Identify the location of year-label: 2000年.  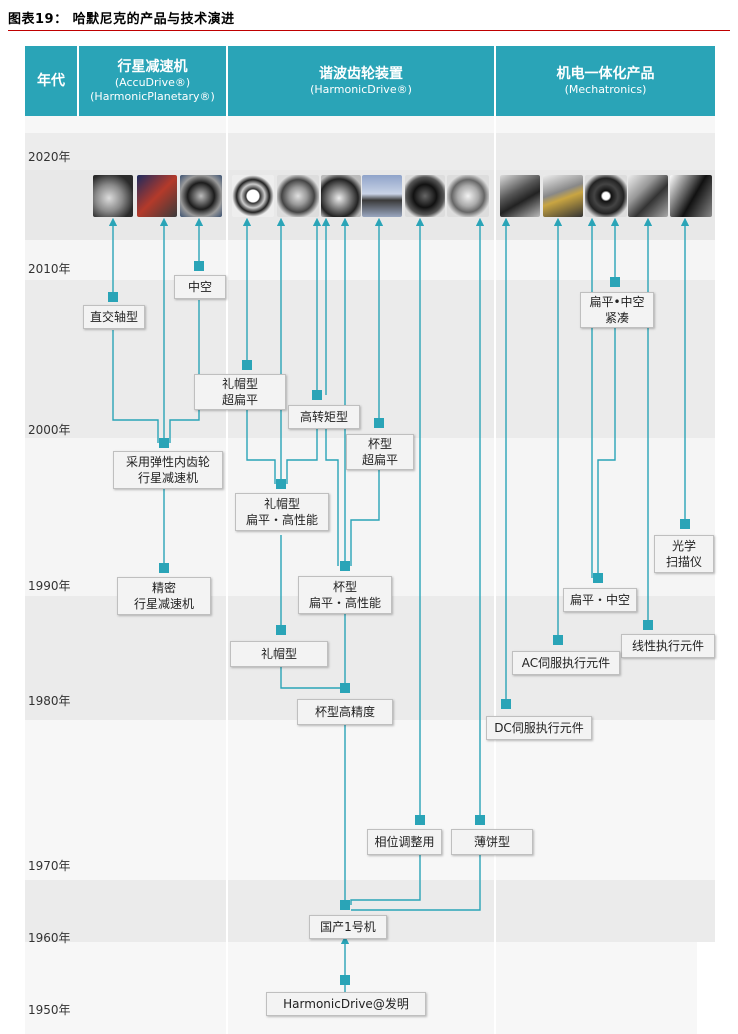
(49, 430).